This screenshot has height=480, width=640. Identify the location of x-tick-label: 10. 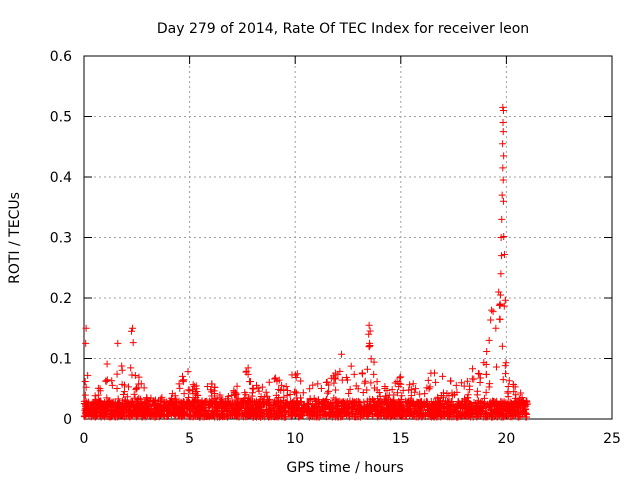
(295, 439).